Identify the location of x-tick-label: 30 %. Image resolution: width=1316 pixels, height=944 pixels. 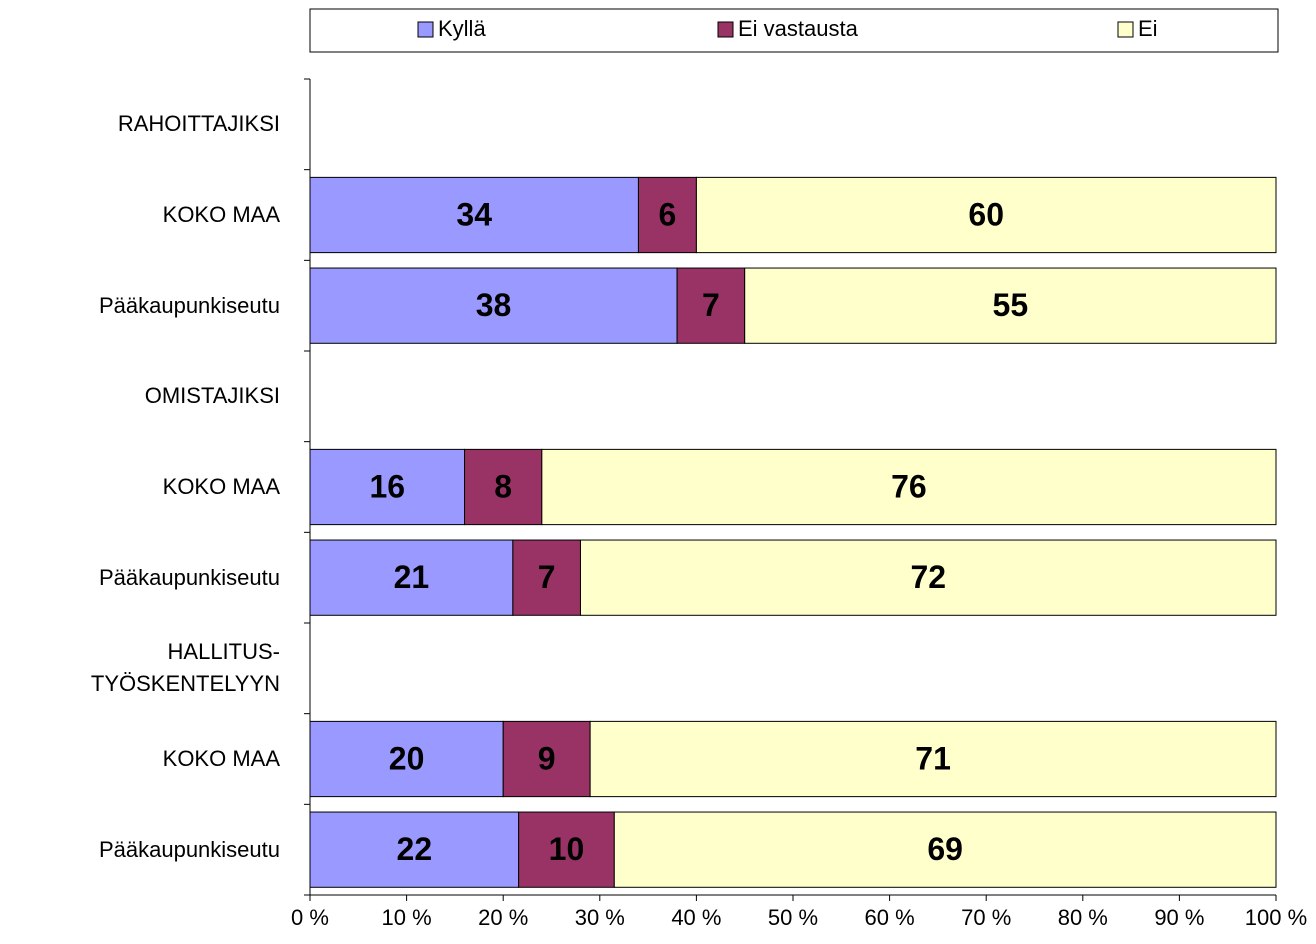
(600, 917).